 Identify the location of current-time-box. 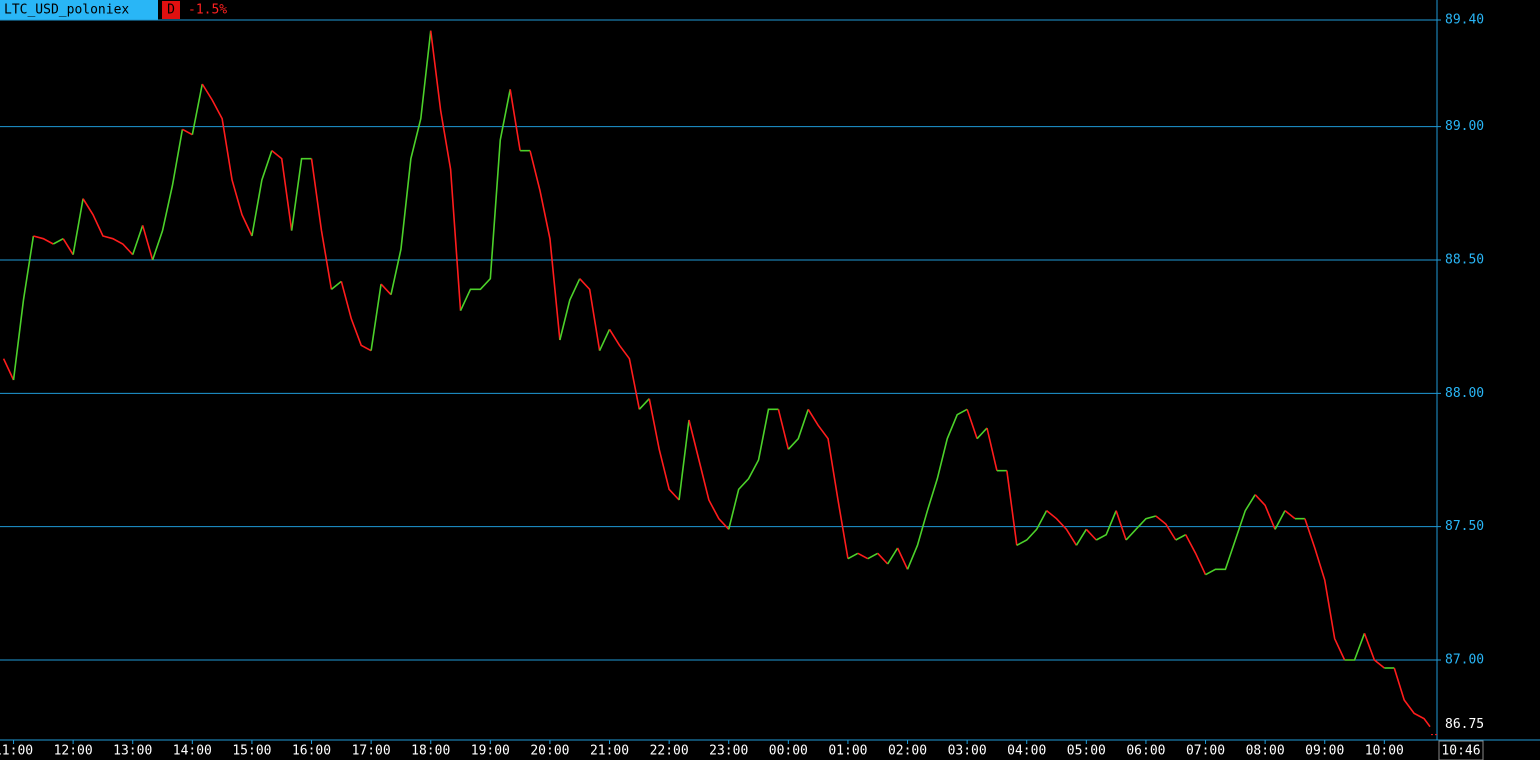
(1461, 750).